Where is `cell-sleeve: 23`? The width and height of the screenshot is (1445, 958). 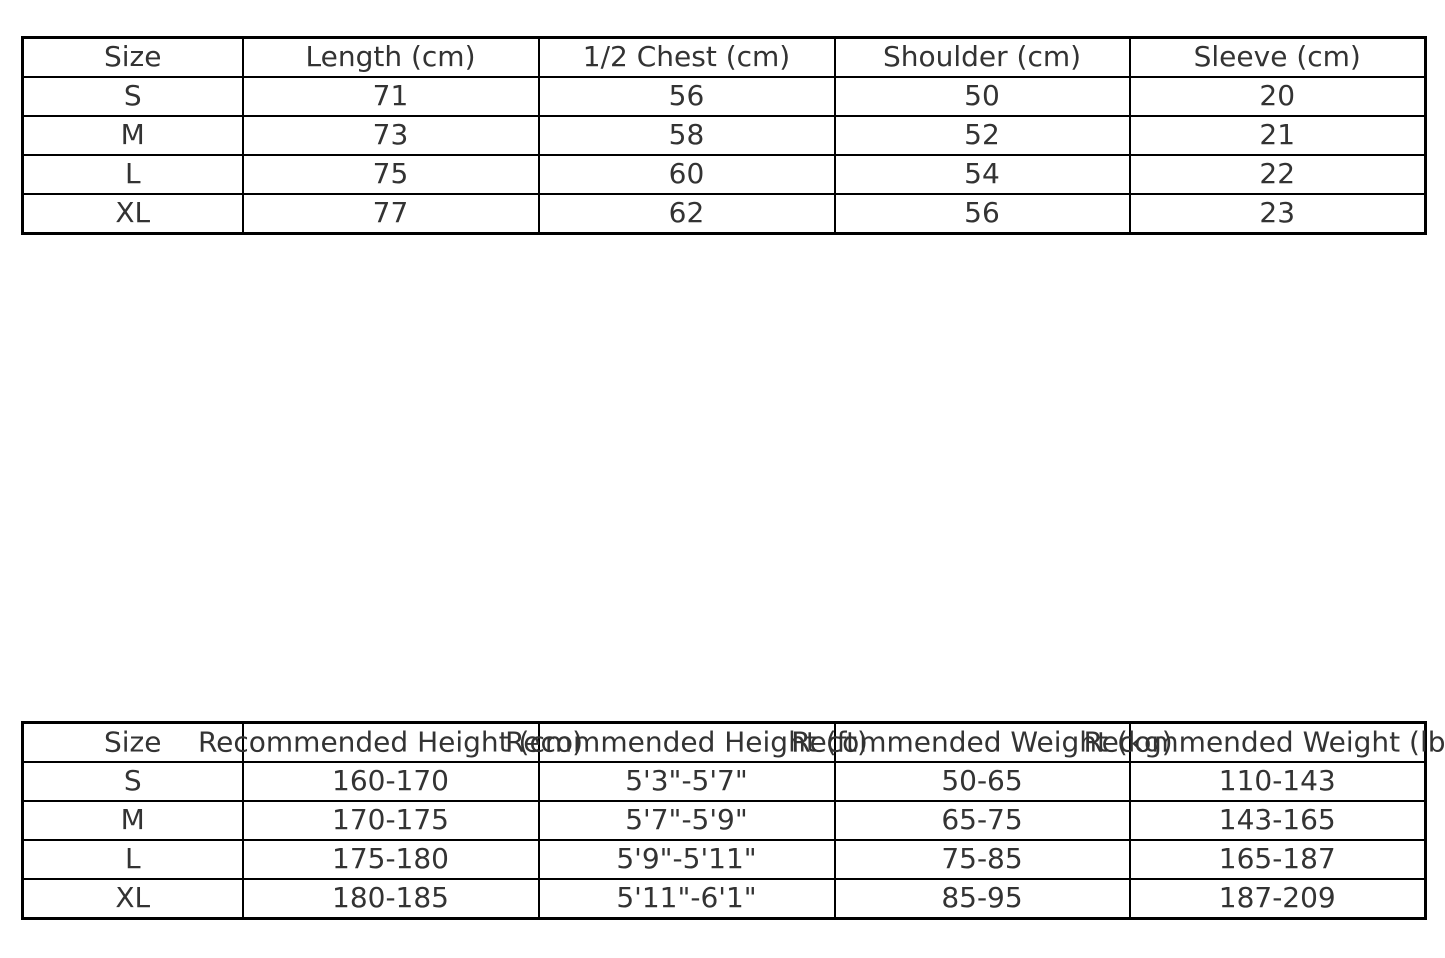 cell-sleeve: 23 is located at coordinates (1277, 214).